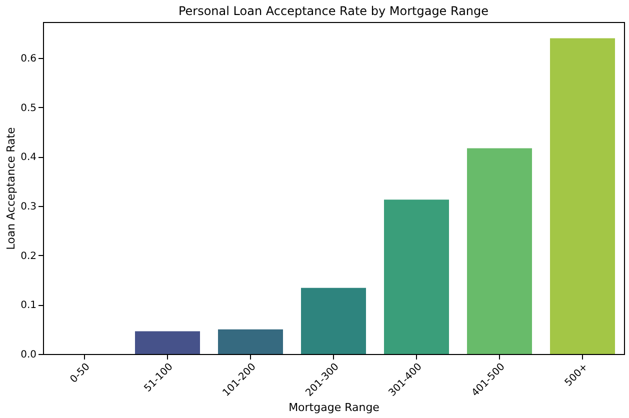  Describe the element at coordinates (334, 407) in the screenshot. I see `x-axis-title: Mortgage Range` at that location.